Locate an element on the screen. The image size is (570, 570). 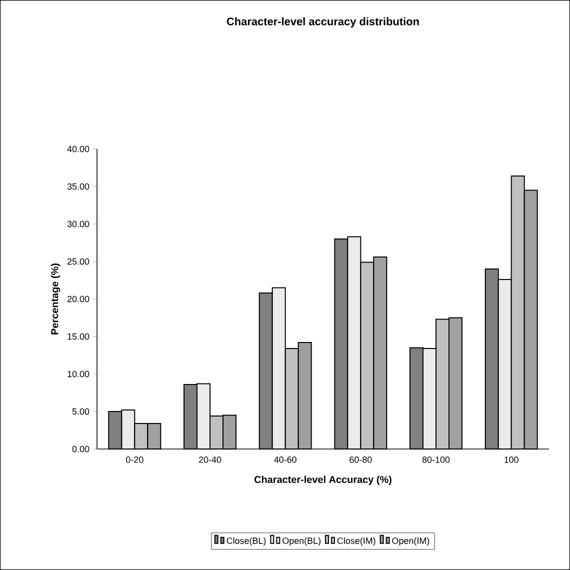
legend-label: Open(BL) is located at coordinates (301, 541).